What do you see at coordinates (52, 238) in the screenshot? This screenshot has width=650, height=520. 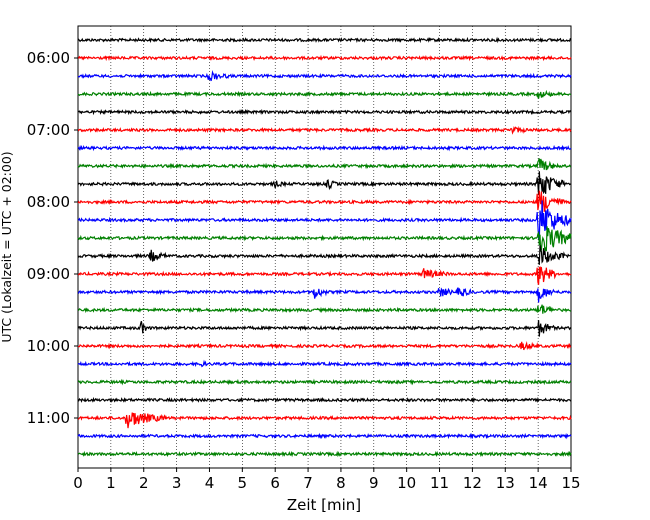 I see `y-axis: 06:00 07:00 08:00 09:00 10:00 11:00` at bounding box center [52, 238].